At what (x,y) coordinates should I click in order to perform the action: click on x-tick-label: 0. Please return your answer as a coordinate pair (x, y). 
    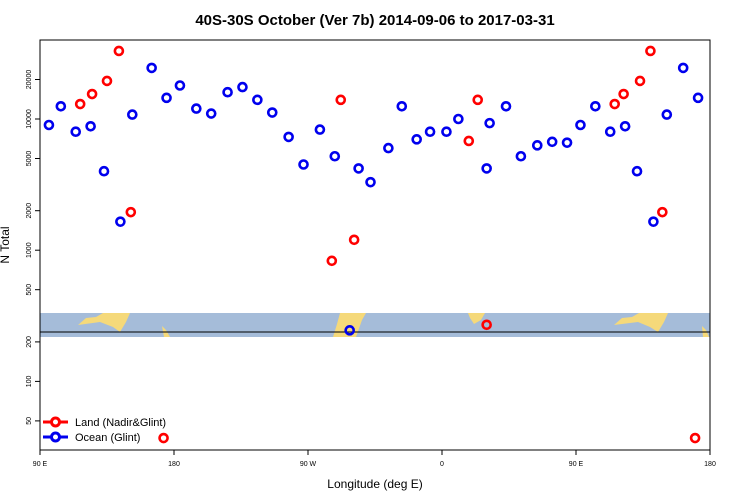
    Looking at the image, I should click on (442, 464).